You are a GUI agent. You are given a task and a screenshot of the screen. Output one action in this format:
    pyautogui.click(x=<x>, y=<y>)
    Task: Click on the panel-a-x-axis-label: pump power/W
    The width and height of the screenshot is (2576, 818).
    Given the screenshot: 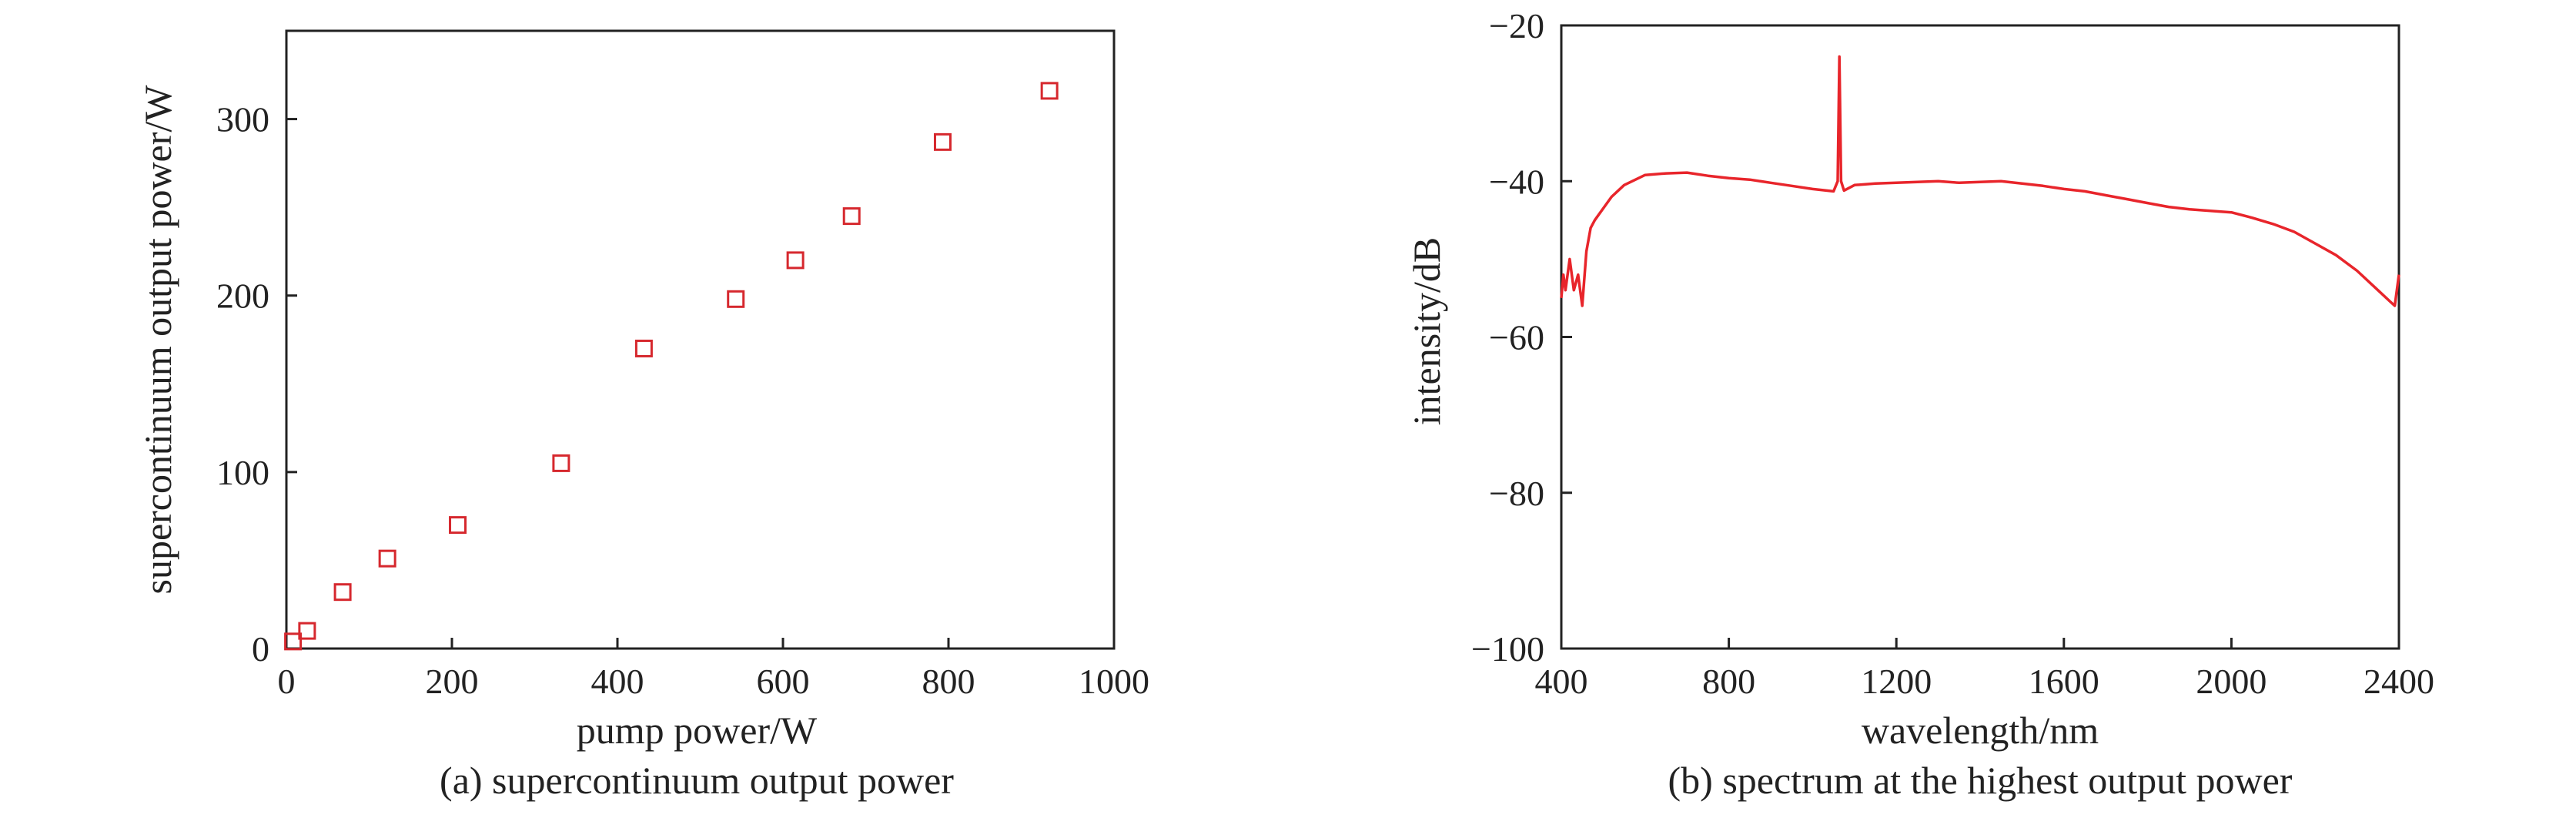 What is the action you would take?
    pyautogui.click(x=697, y=730)
    